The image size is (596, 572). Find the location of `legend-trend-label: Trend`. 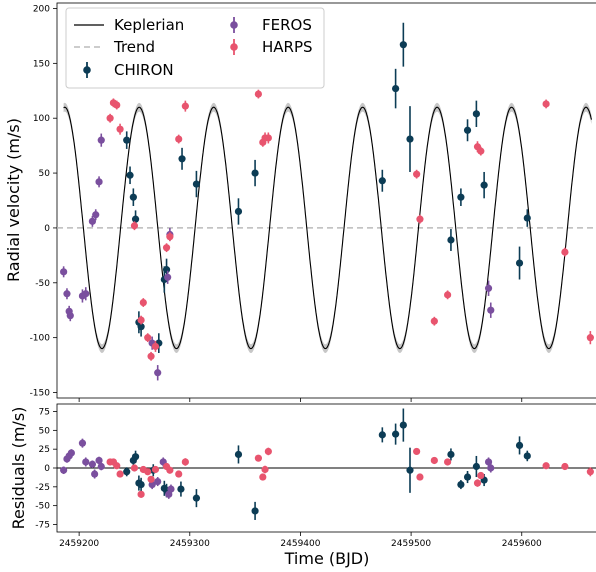

legend-trend-label: Trend is located at coordinates (134, 47).